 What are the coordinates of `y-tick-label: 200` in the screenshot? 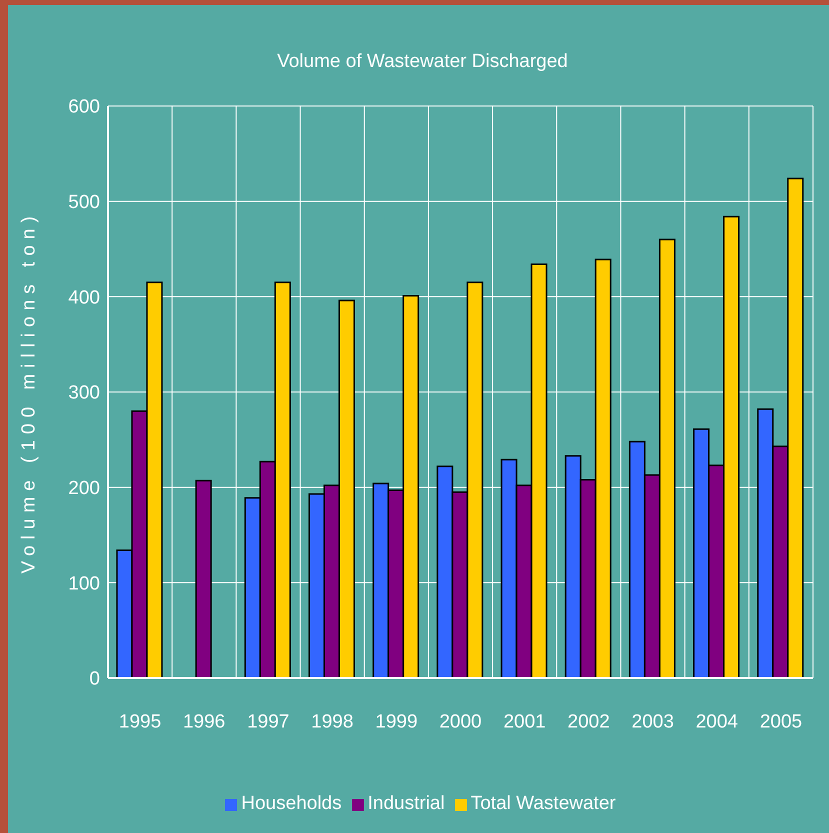 It's located at (84, 489).